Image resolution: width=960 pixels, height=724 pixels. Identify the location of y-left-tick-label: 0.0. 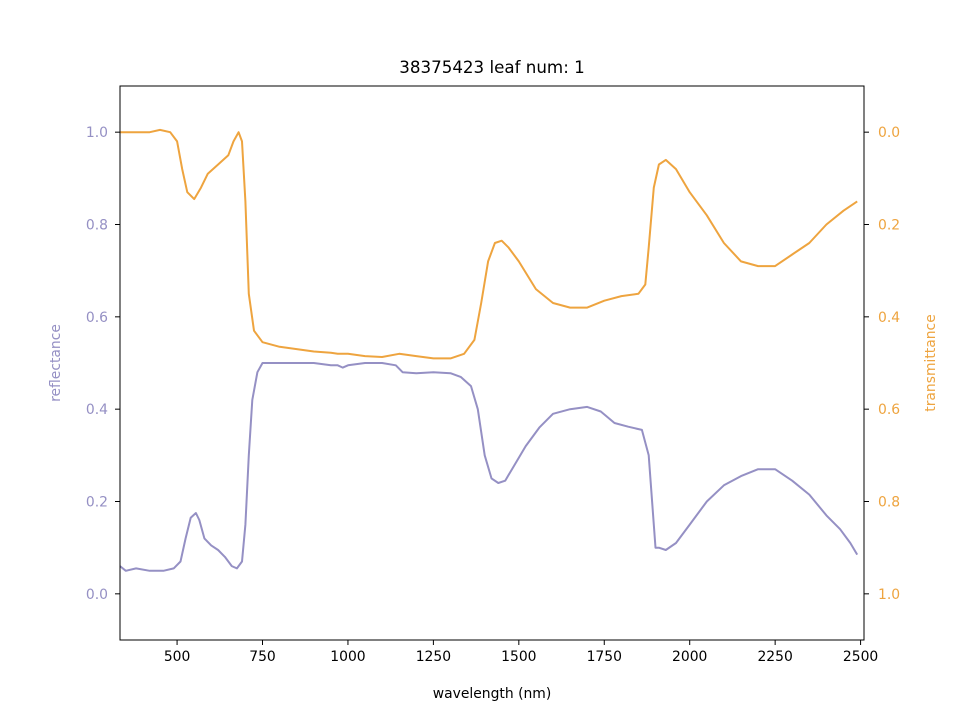
(97, 595).